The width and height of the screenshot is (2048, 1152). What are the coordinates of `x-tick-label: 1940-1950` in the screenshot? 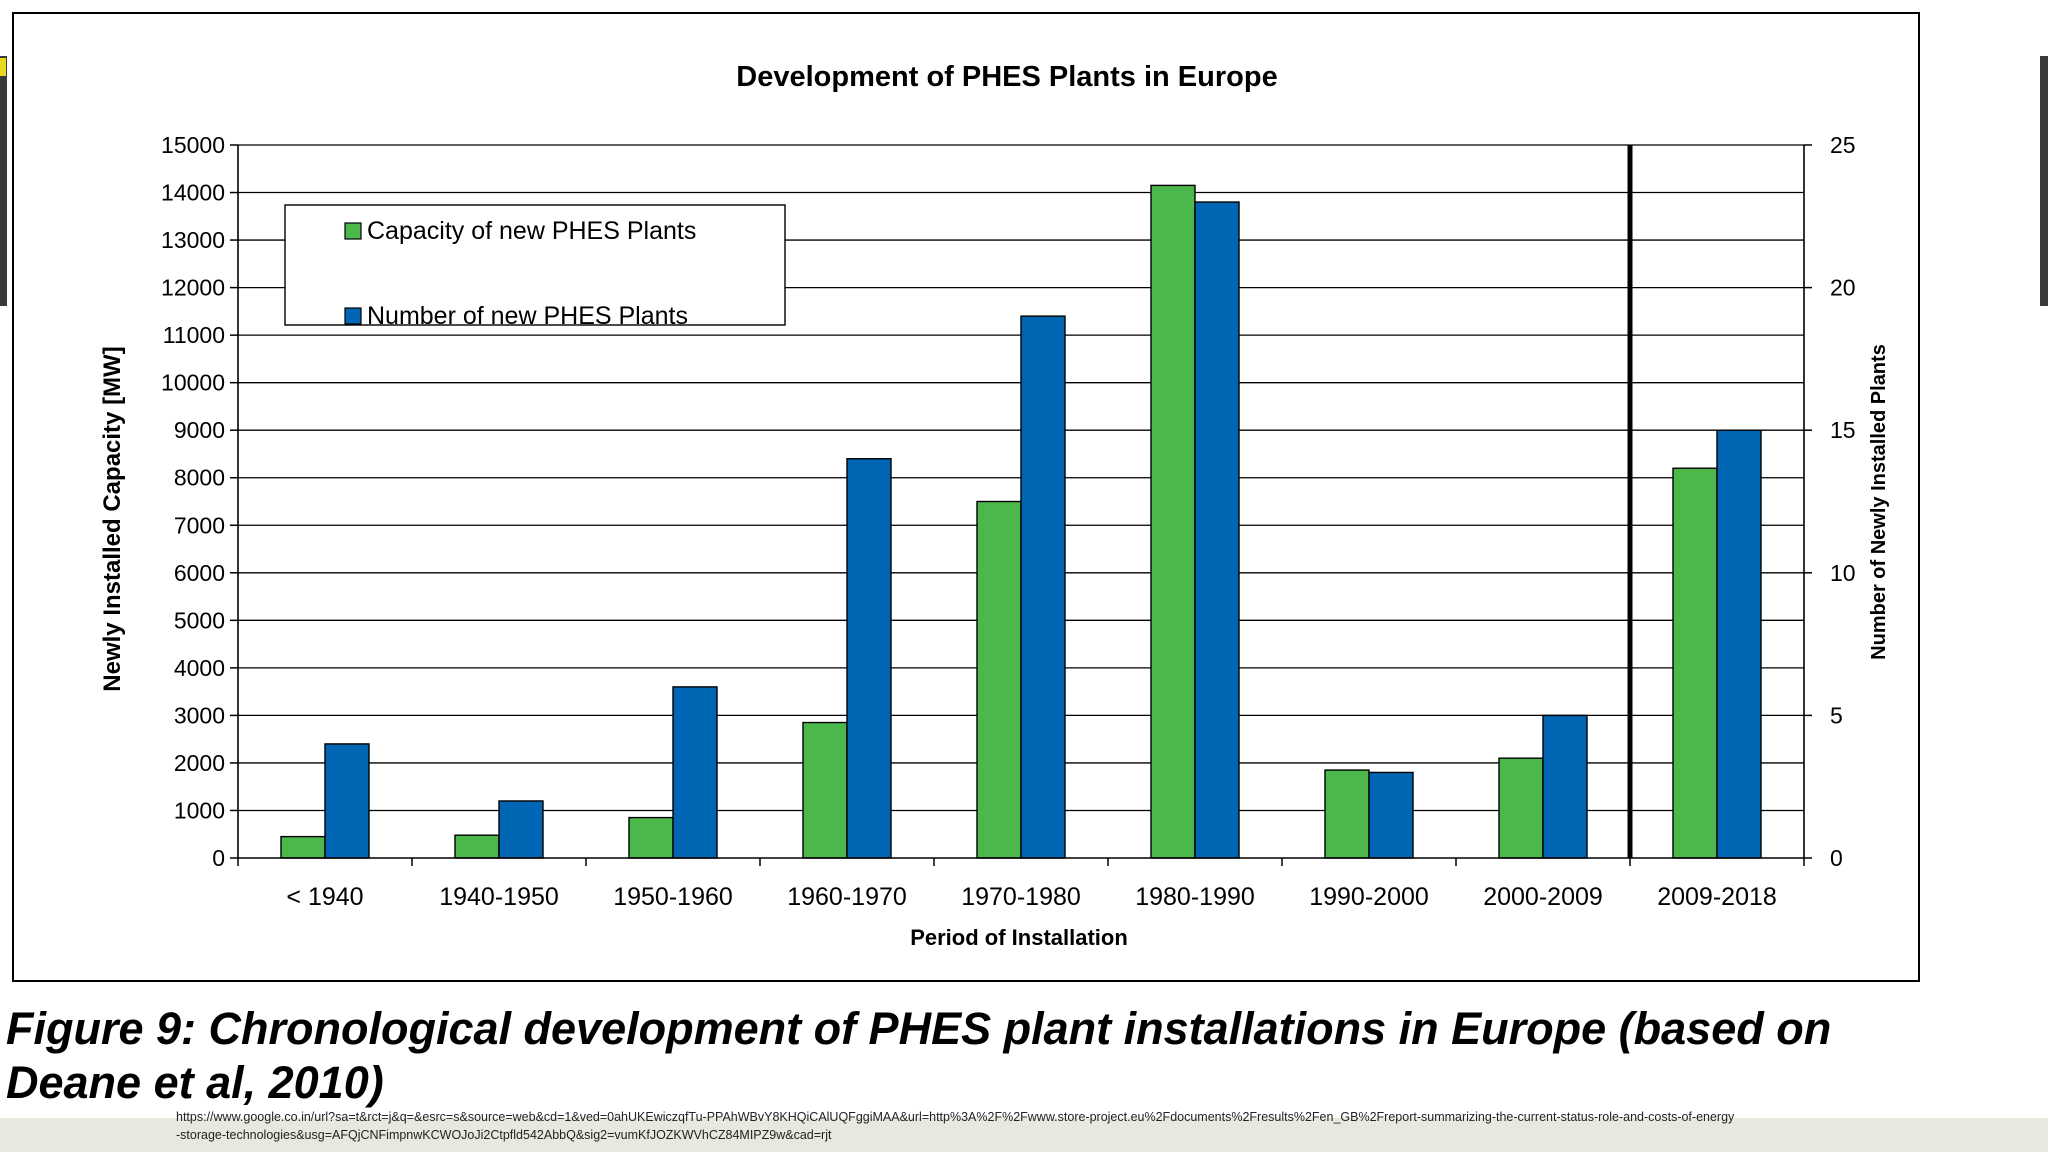 It's located at (499, 897).